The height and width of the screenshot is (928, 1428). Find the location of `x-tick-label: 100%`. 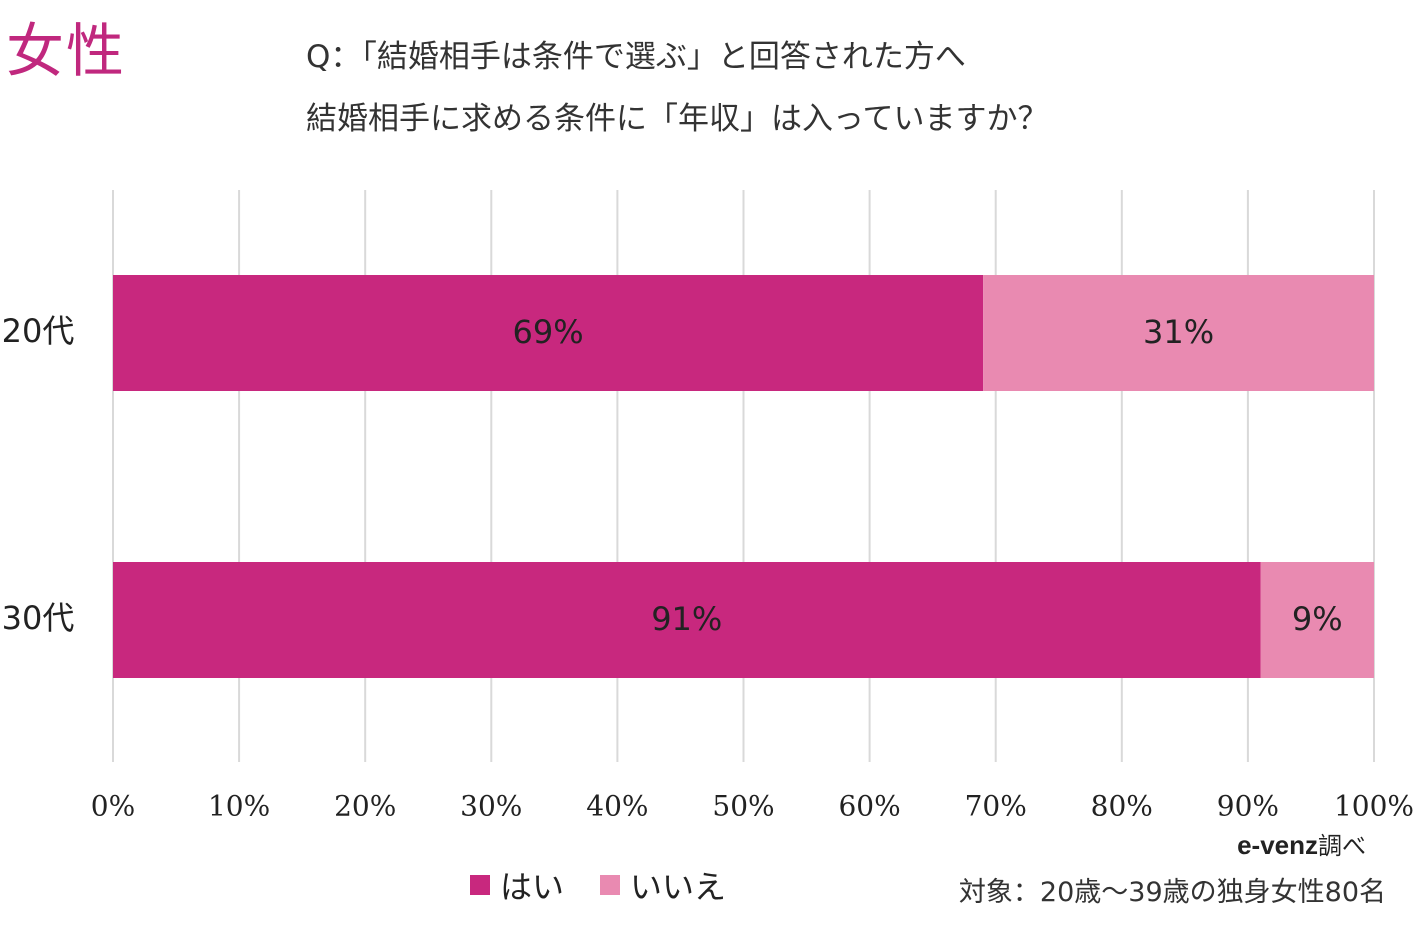

x-tick-label: 100% is located at coordinates (1374, 806).